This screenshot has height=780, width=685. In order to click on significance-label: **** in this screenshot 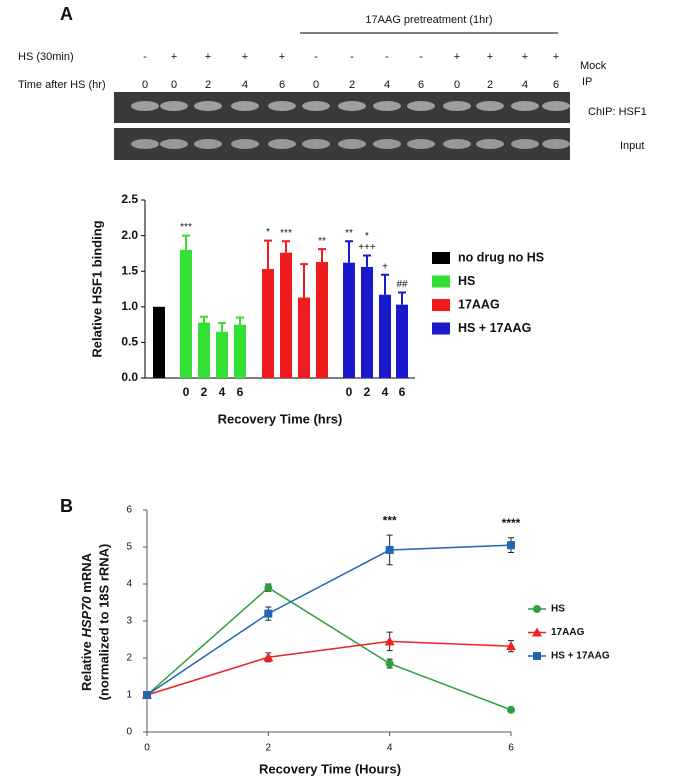, I will do `click(511, 523)`.